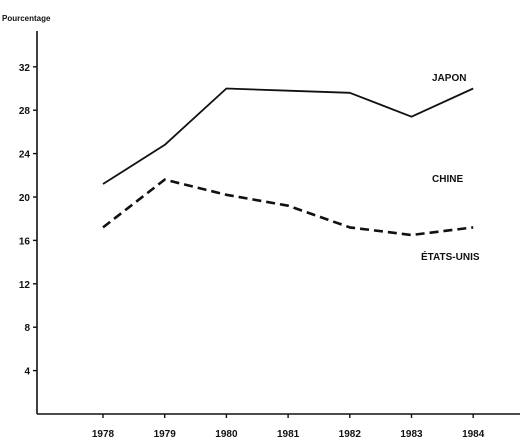 This screenshot has width=530, height=441. Describe the element at coordinates (103, 434) in the screenshot. I see `x-tick-label: 1978` at that location.